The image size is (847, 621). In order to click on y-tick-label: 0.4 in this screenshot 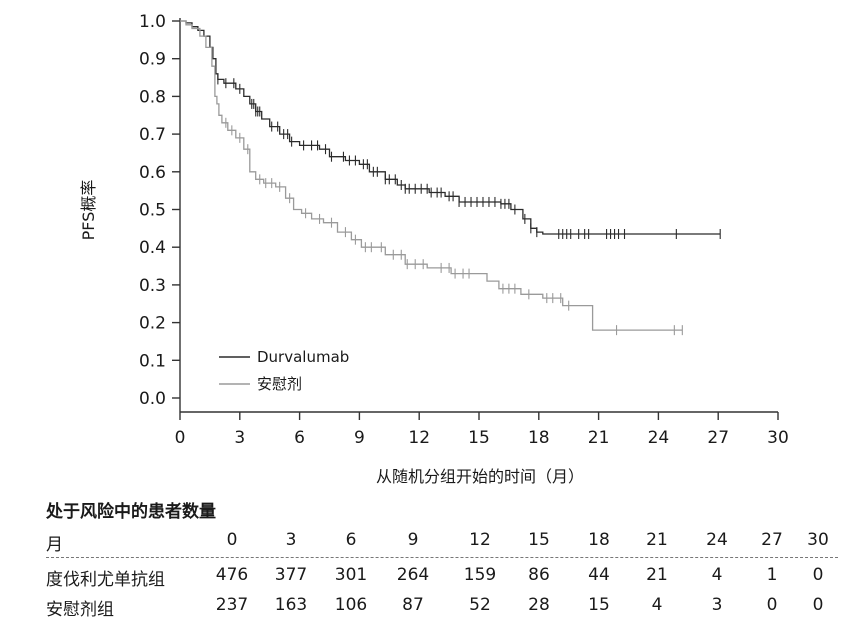, I will do `click(152, 248)`.